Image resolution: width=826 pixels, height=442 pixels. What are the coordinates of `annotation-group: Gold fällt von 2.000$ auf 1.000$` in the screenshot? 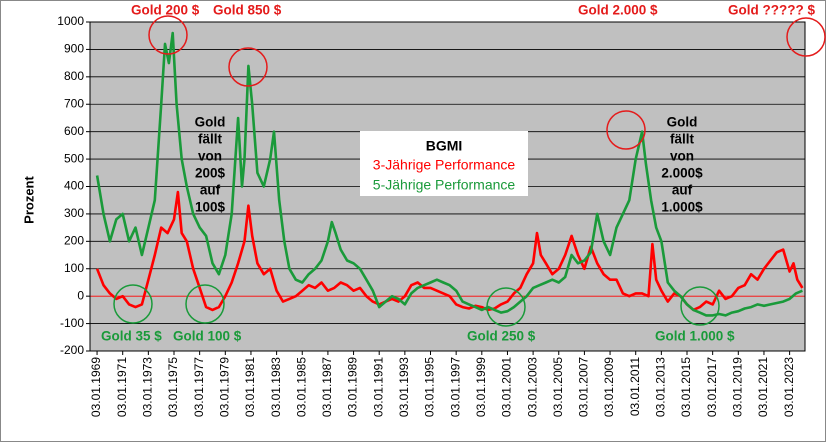 It's located at (682, 165).